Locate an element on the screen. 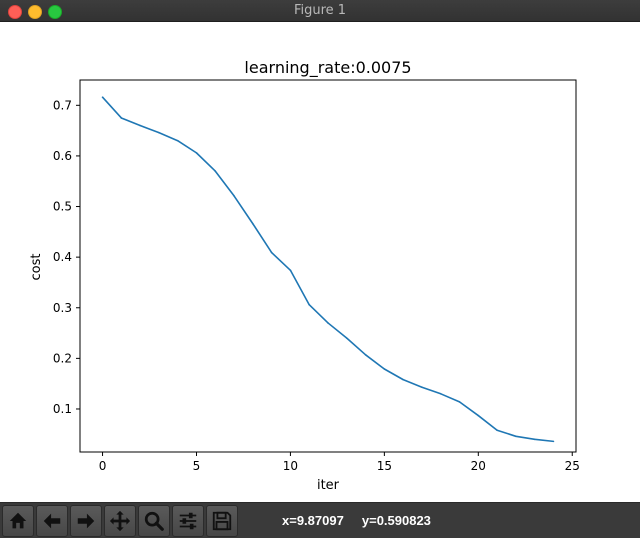 This screenshot has width=640, height=538. move-icon is located at coordinates (120, 521).